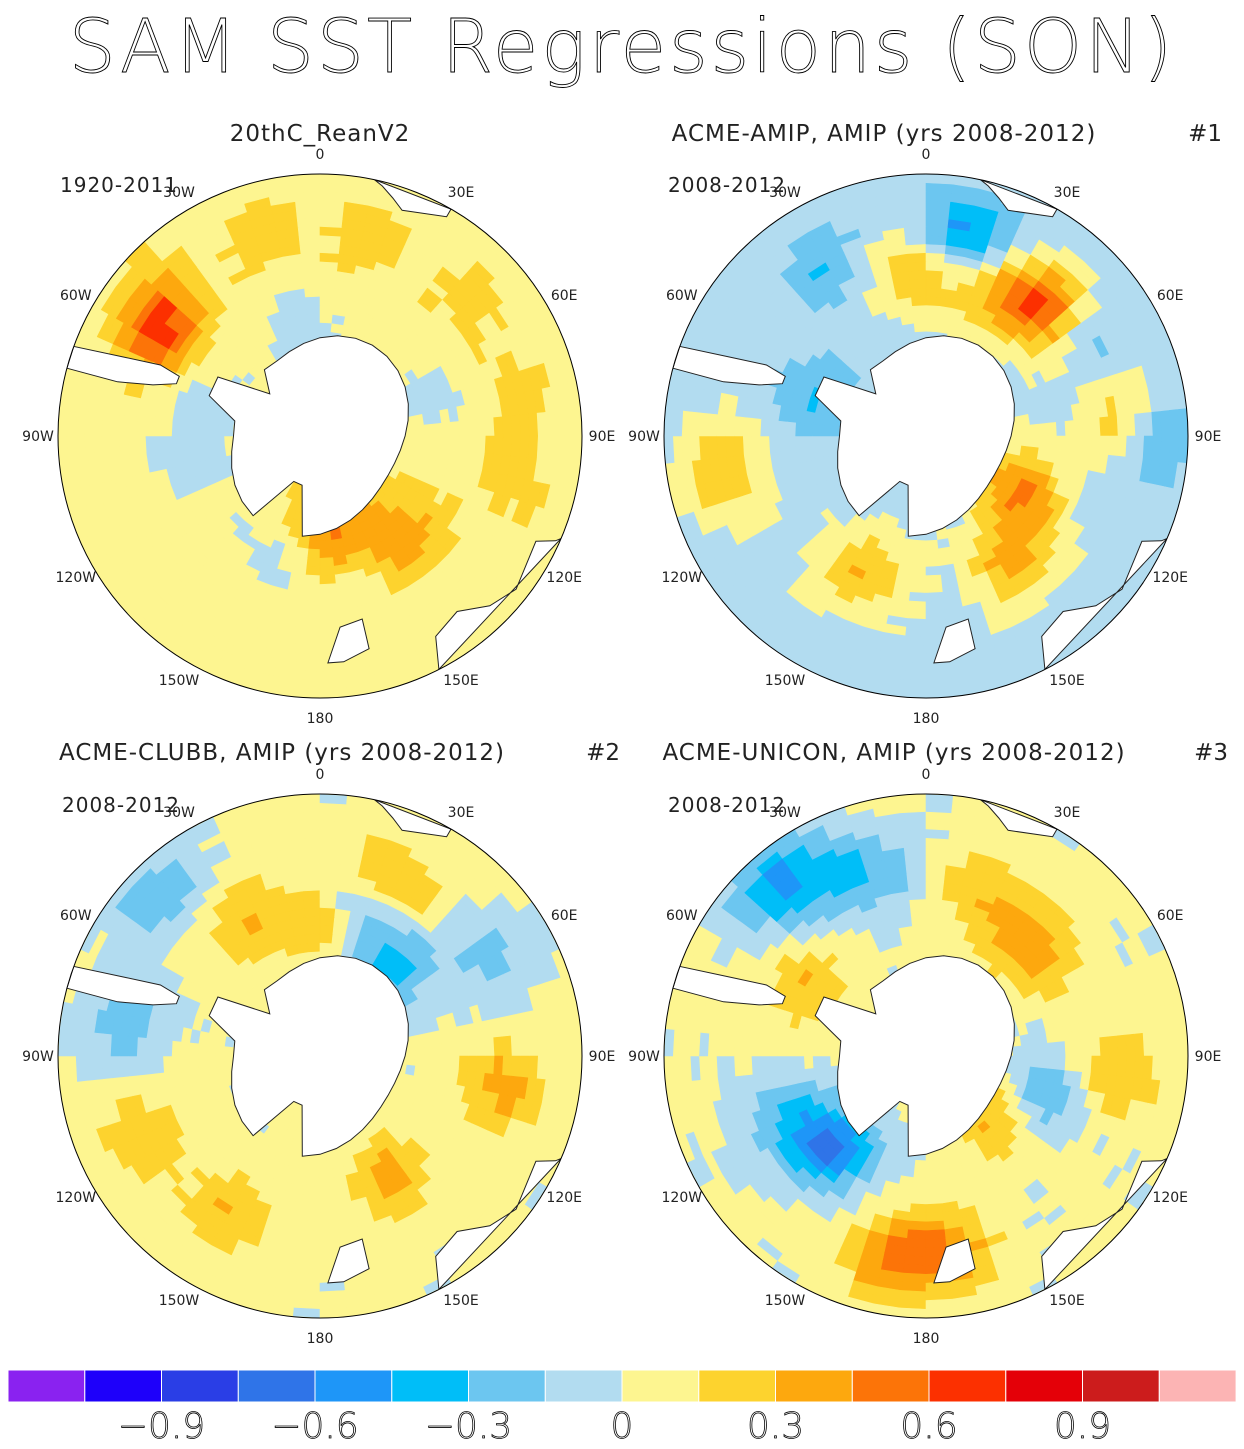  Describe the element at coordinates (1170, 578) in the screenshot. I see `longitude-label: 120E` at that location.